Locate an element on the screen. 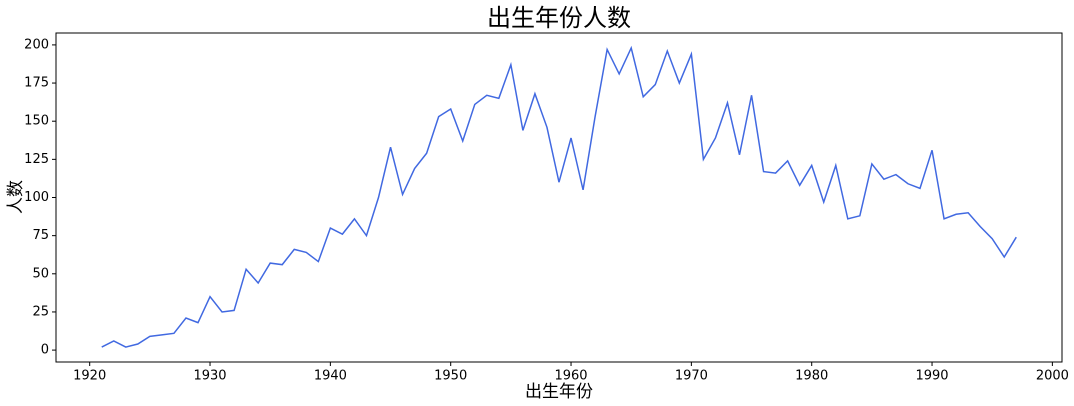  y-tick-label: 75 is located at coordinates (40, 235).